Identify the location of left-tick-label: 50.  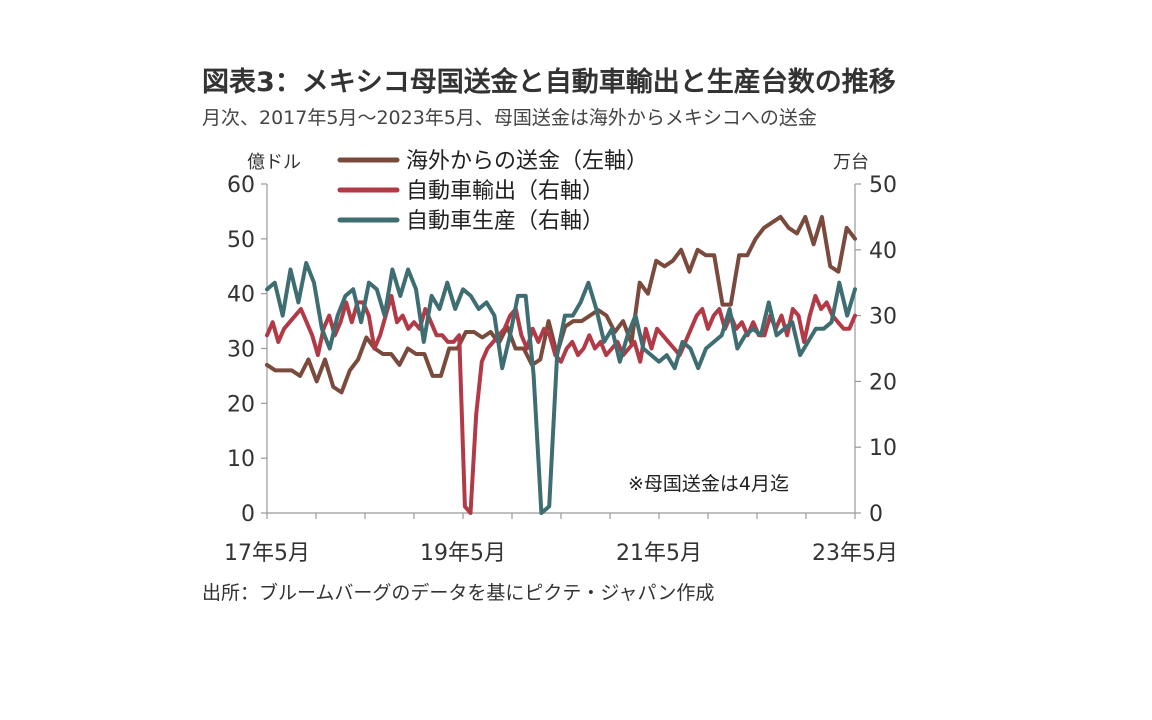
(241, 240).